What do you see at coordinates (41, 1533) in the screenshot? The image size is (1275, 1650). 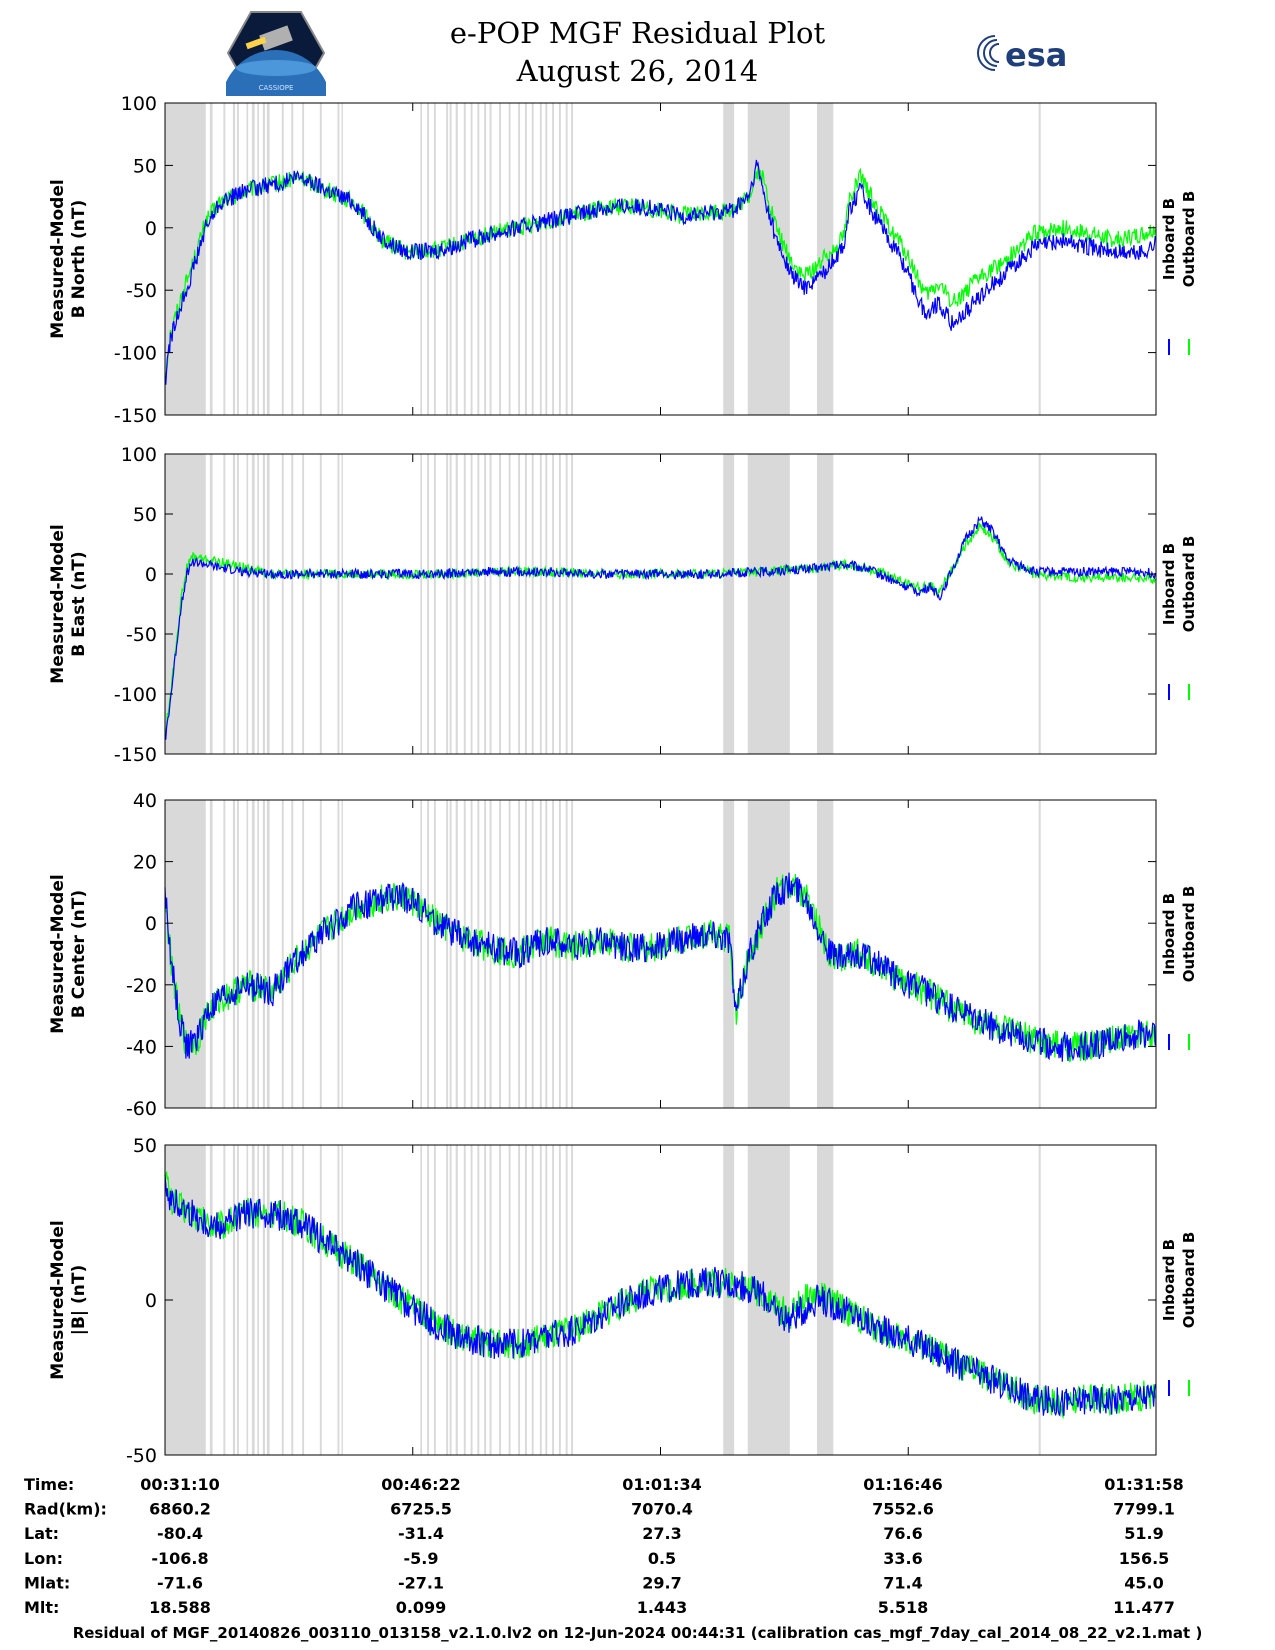 I see `info-row-label: Lat:` at bounding box center [41, 1533].